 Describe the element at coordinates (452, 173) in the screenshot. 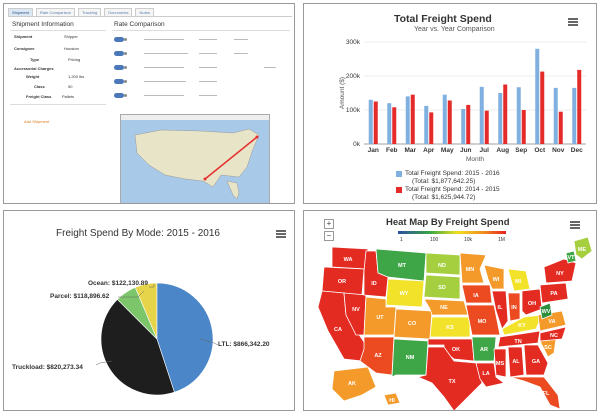

I see `legend-label-2015: Total Freight Spend: 2015 - 2016` at that location.